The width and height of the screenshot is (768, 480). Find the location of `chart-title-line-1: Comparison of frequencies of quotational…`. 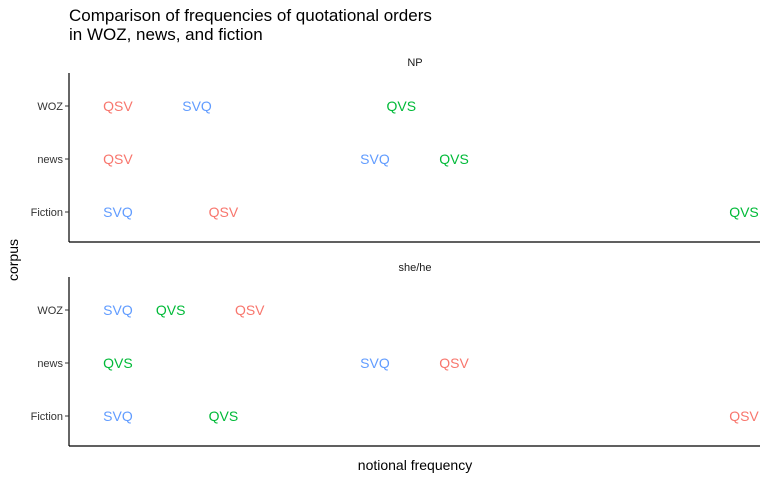

chart-title-line-1: Comparison of frequencies of quotational… is located at coordinates (250, 15).